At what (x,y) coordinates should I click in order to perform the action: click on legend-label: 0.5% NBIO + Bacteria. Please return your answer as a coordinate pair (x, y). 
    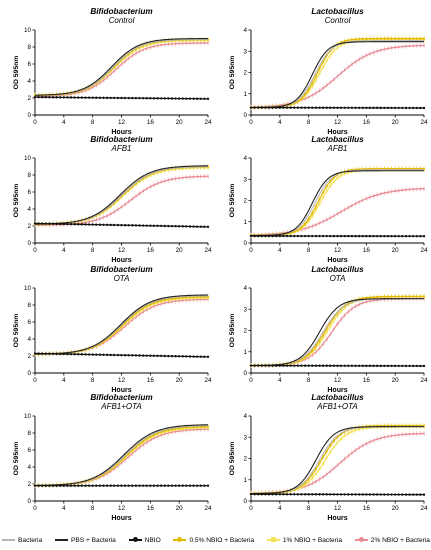
    Looking at the image, I should click on (222, 540).